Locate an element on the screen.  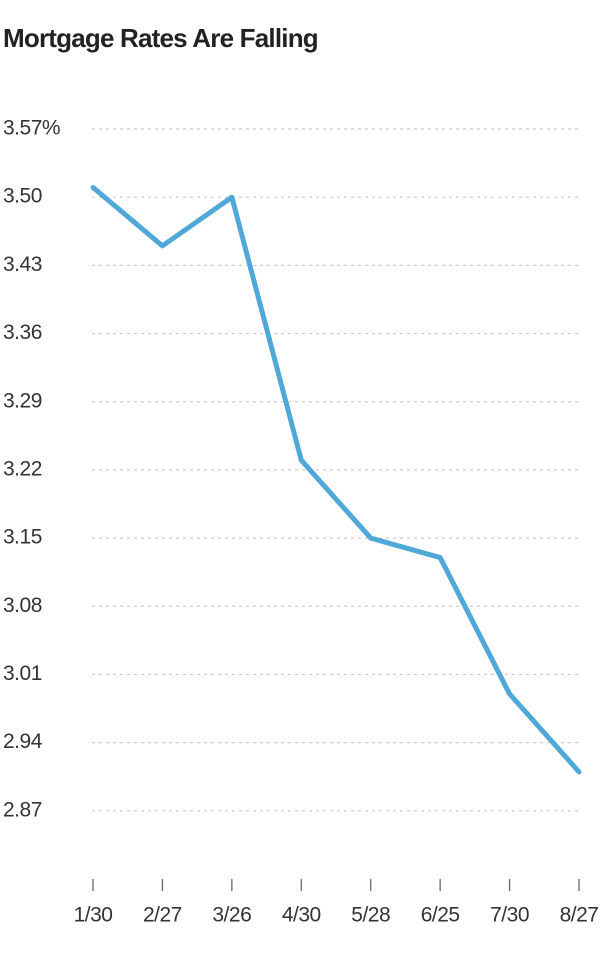
x-tick-label: 7/30 is located at coordinates (509, 915).